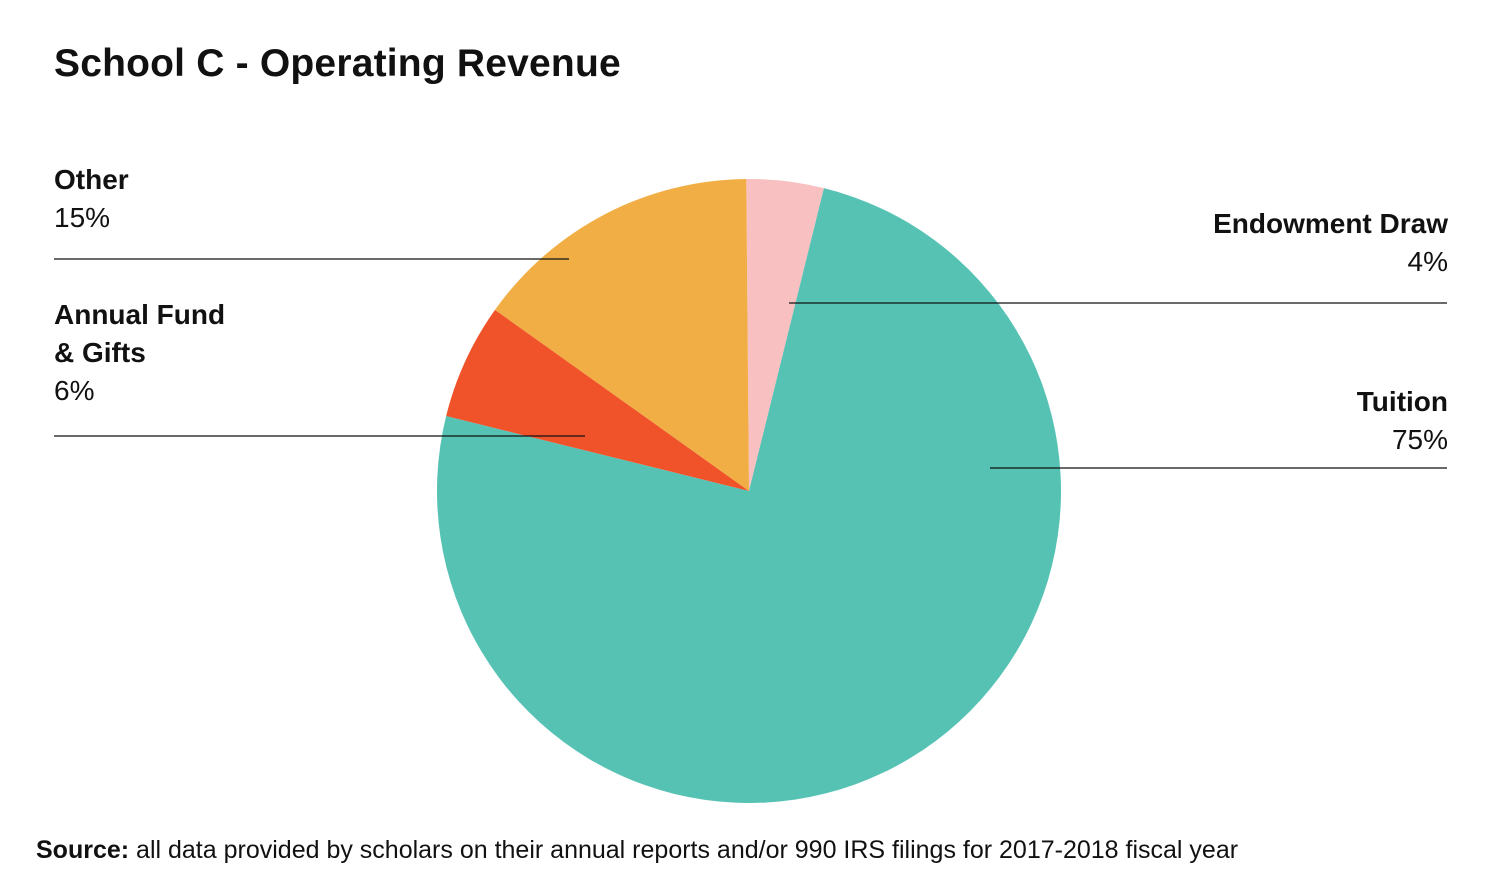  Describe the element at coordinates (82, 217) in the screenshot. I see `label-other-value: 15%` at that location.